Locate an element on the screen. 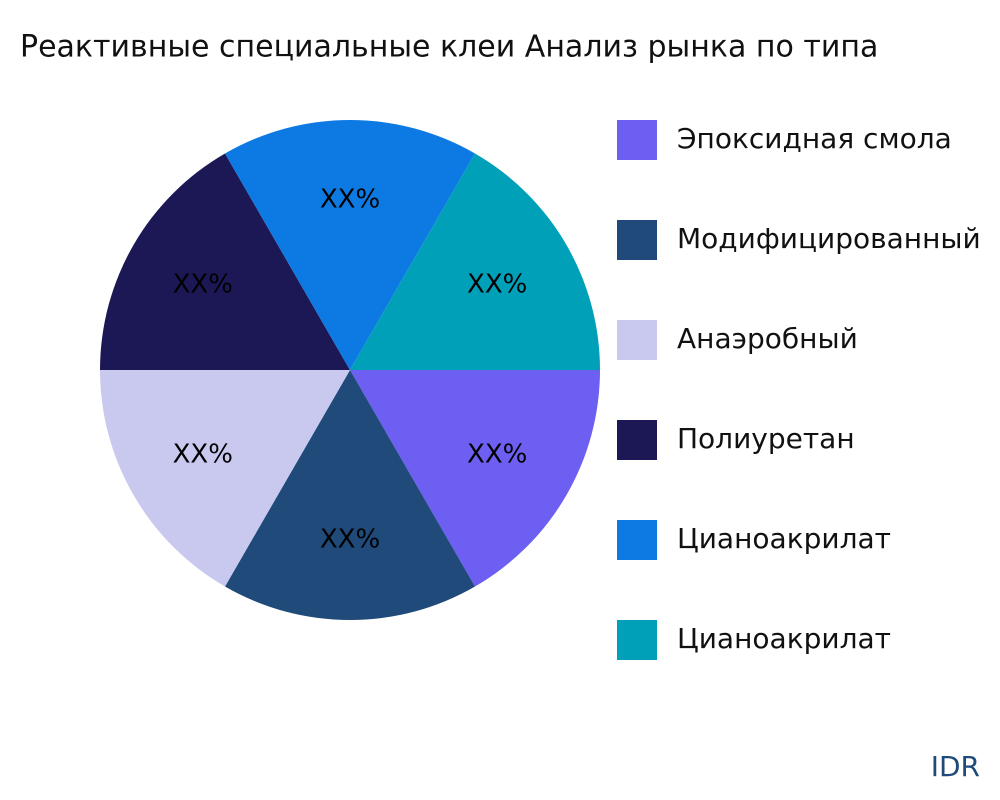 The width and height of the screenshot is (1000, 800). legend-label: Анаэробный is located at coordinates (767, 338).